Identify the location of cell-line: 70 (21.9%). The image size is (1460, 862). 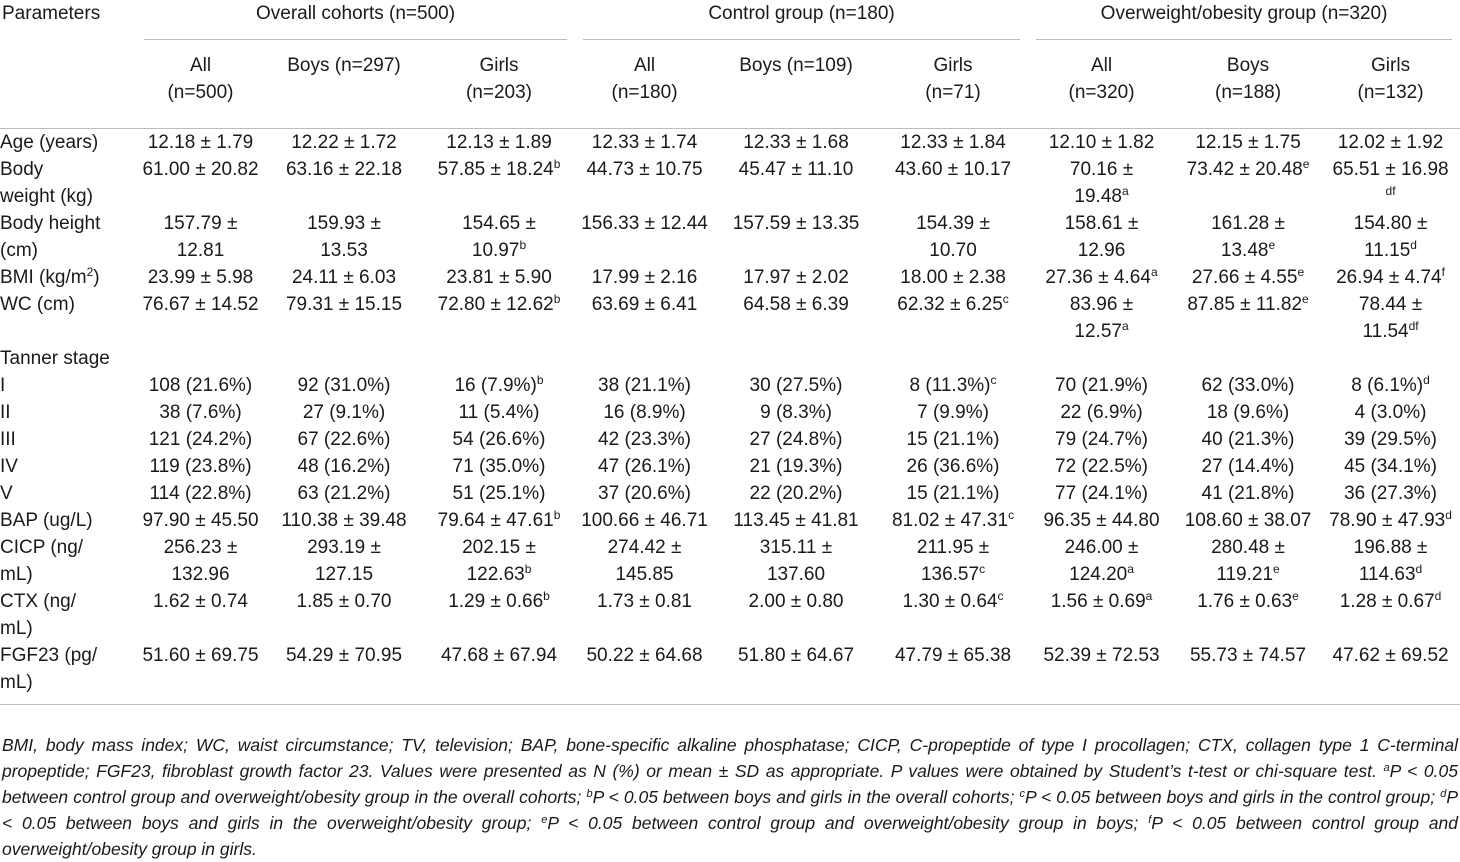
(1101, 385).